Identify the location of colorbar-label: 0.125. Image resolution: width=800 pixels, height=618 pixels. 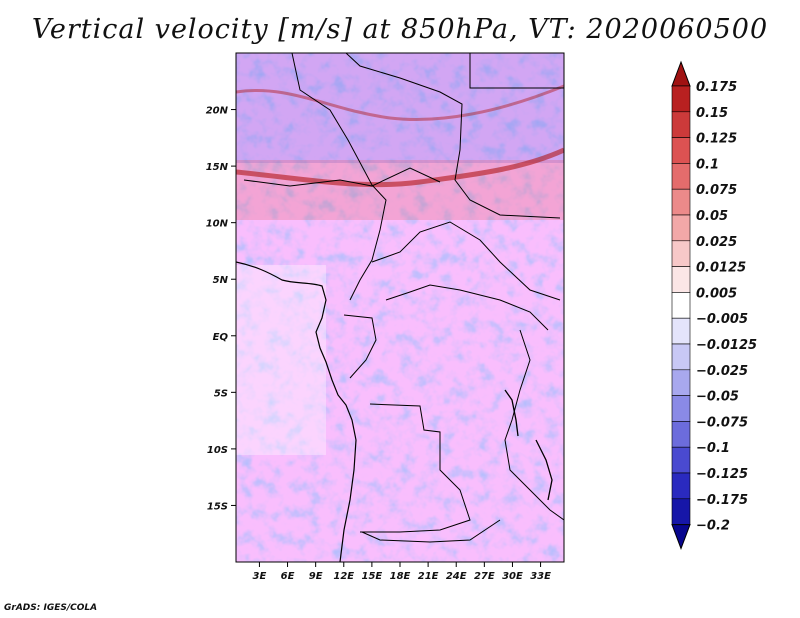
(716, 139).